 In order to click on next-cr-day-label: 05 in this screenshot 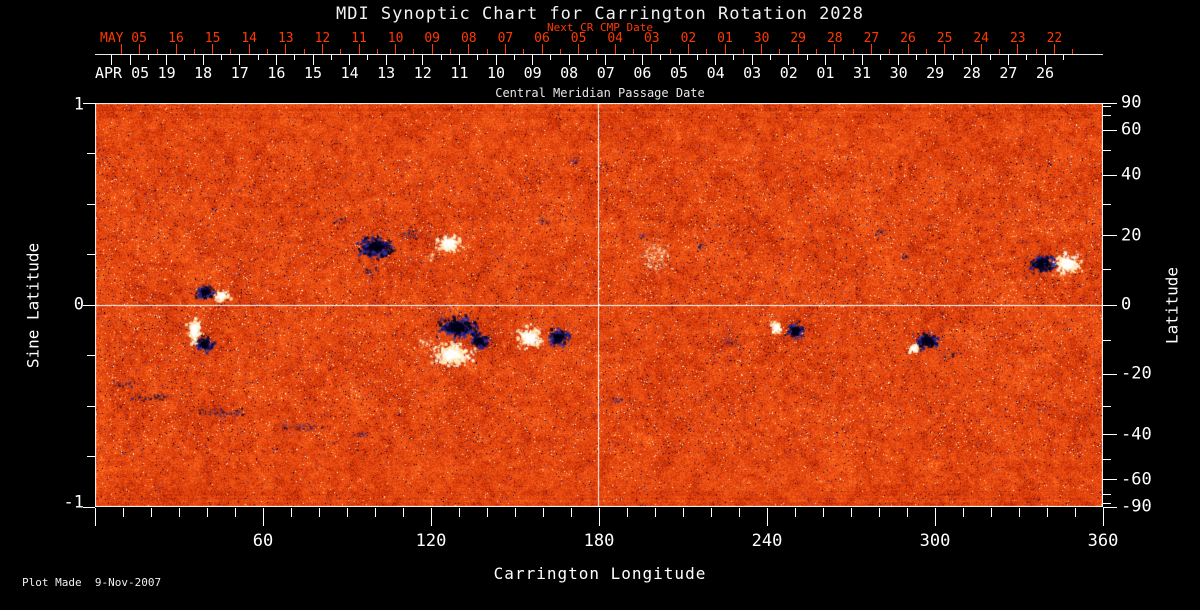, I will do `click(578, 38)`.